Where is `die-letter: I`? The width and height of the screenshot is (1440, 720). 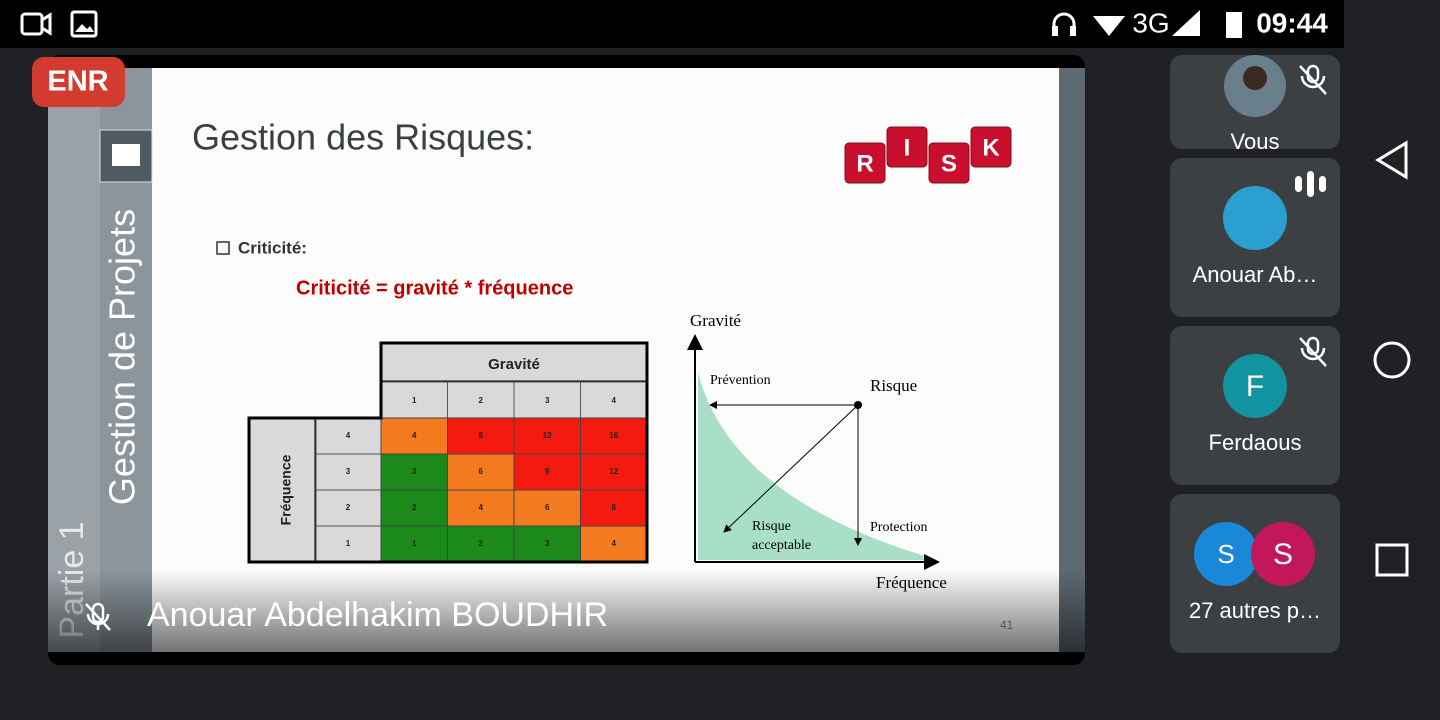 die-letter: I is located at coordinates (907, 147).